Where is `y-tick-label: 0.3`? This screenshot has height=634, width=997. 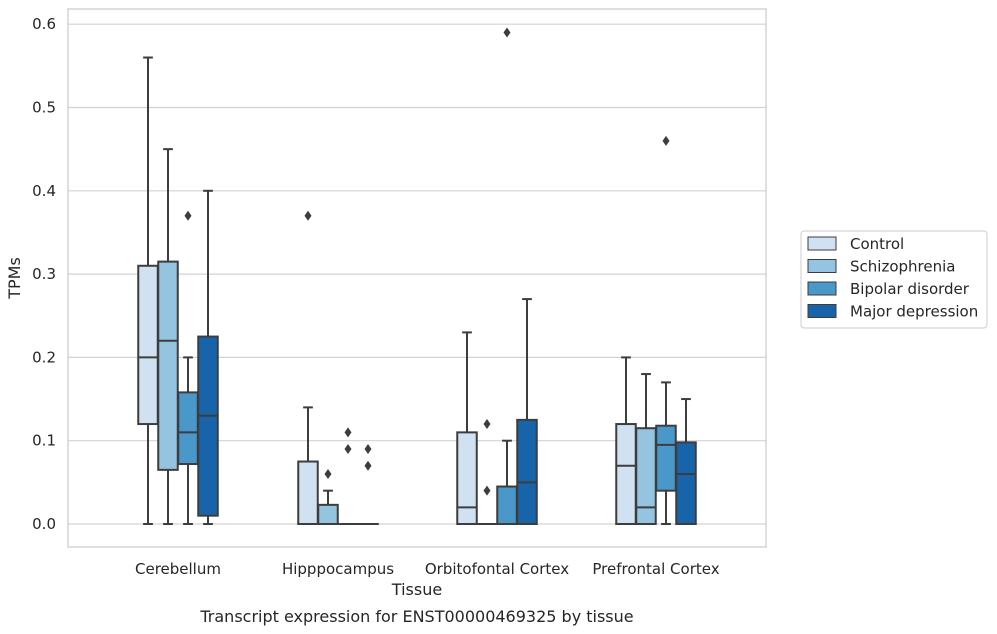 y-tick-label: 0.3 is located at coordinates (44, 274).